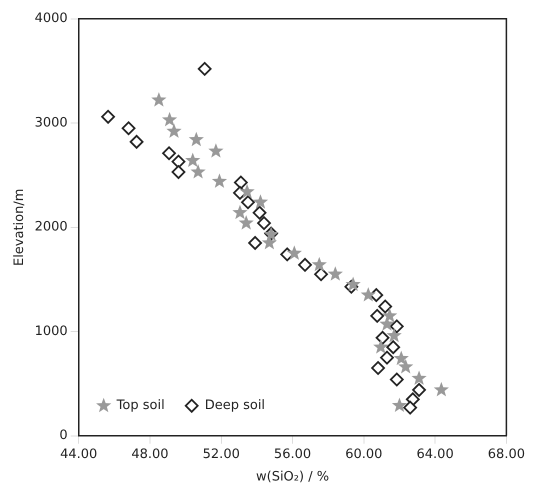 Image resolution: width=536 pixels, height=497 pixels. What do you see at coordinates (79, 454) in the screenshot?
I see `x-tick-label: 44.00` at bounding box center [79, 454].